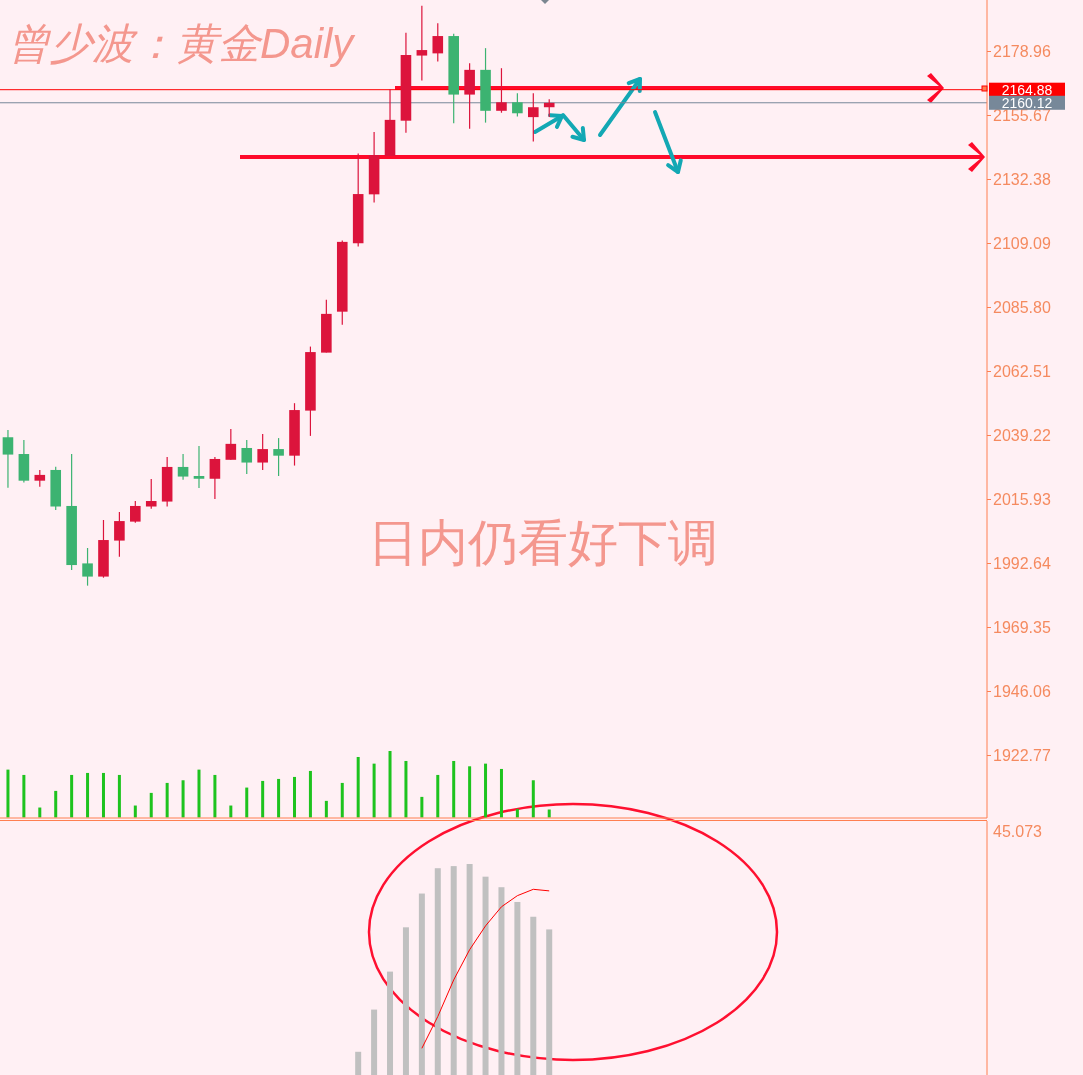 This screenshot has height=1075, width=1083. Describe the element at coordinates (1022, 755) in the screenshot. I see `y-tick-label: 1922.77` at that location.